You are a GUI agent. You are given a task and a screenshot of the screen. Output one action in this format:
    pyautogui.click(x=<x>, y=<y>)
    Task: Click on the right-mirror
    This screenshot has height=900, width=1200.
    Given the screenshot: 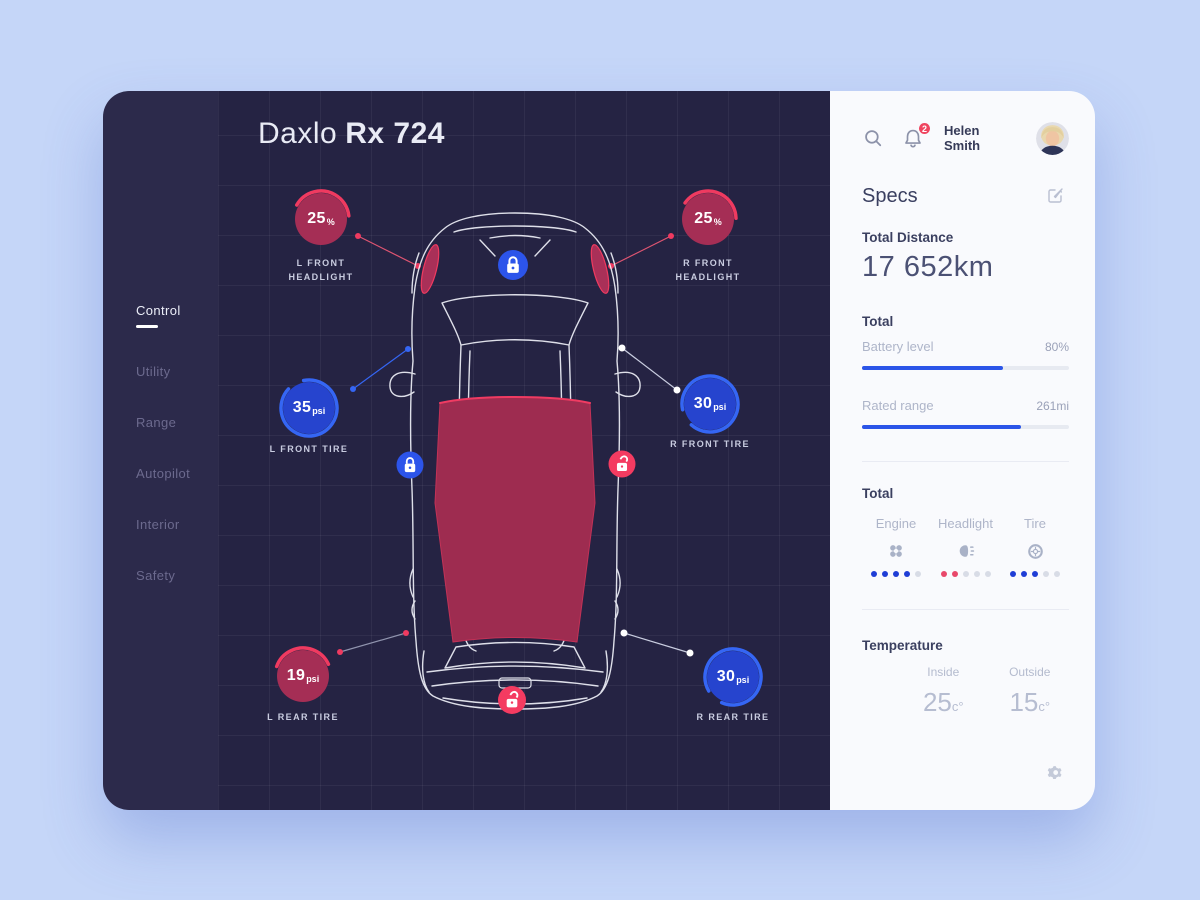 What is the action you would take?
    pyautogui.click(x=627, y=384)
    